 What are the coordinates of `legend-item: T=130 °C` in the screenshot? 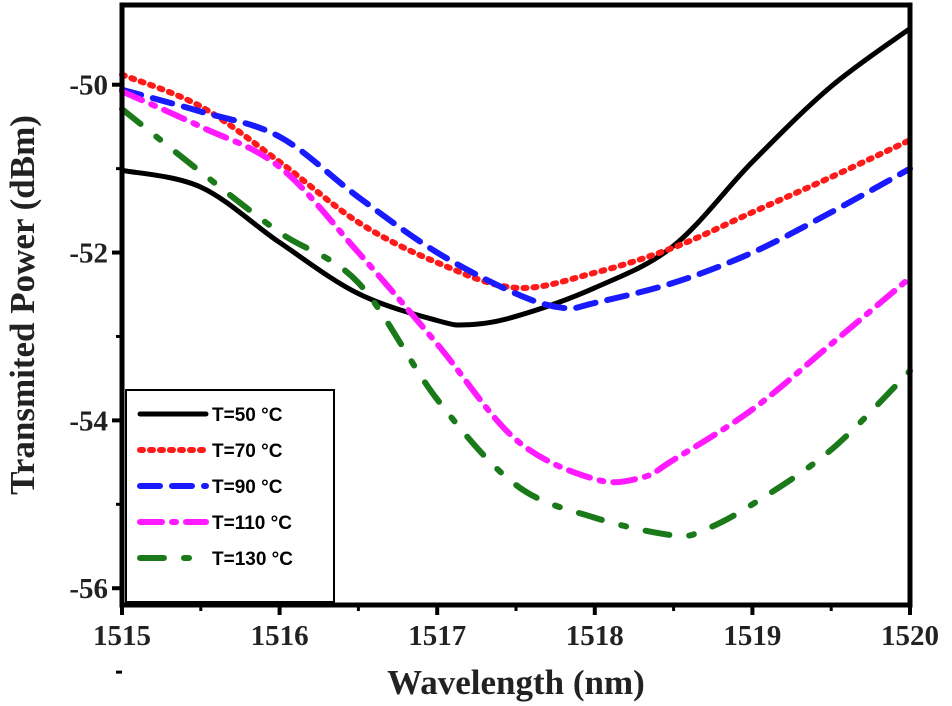 It's located at (215, 559).